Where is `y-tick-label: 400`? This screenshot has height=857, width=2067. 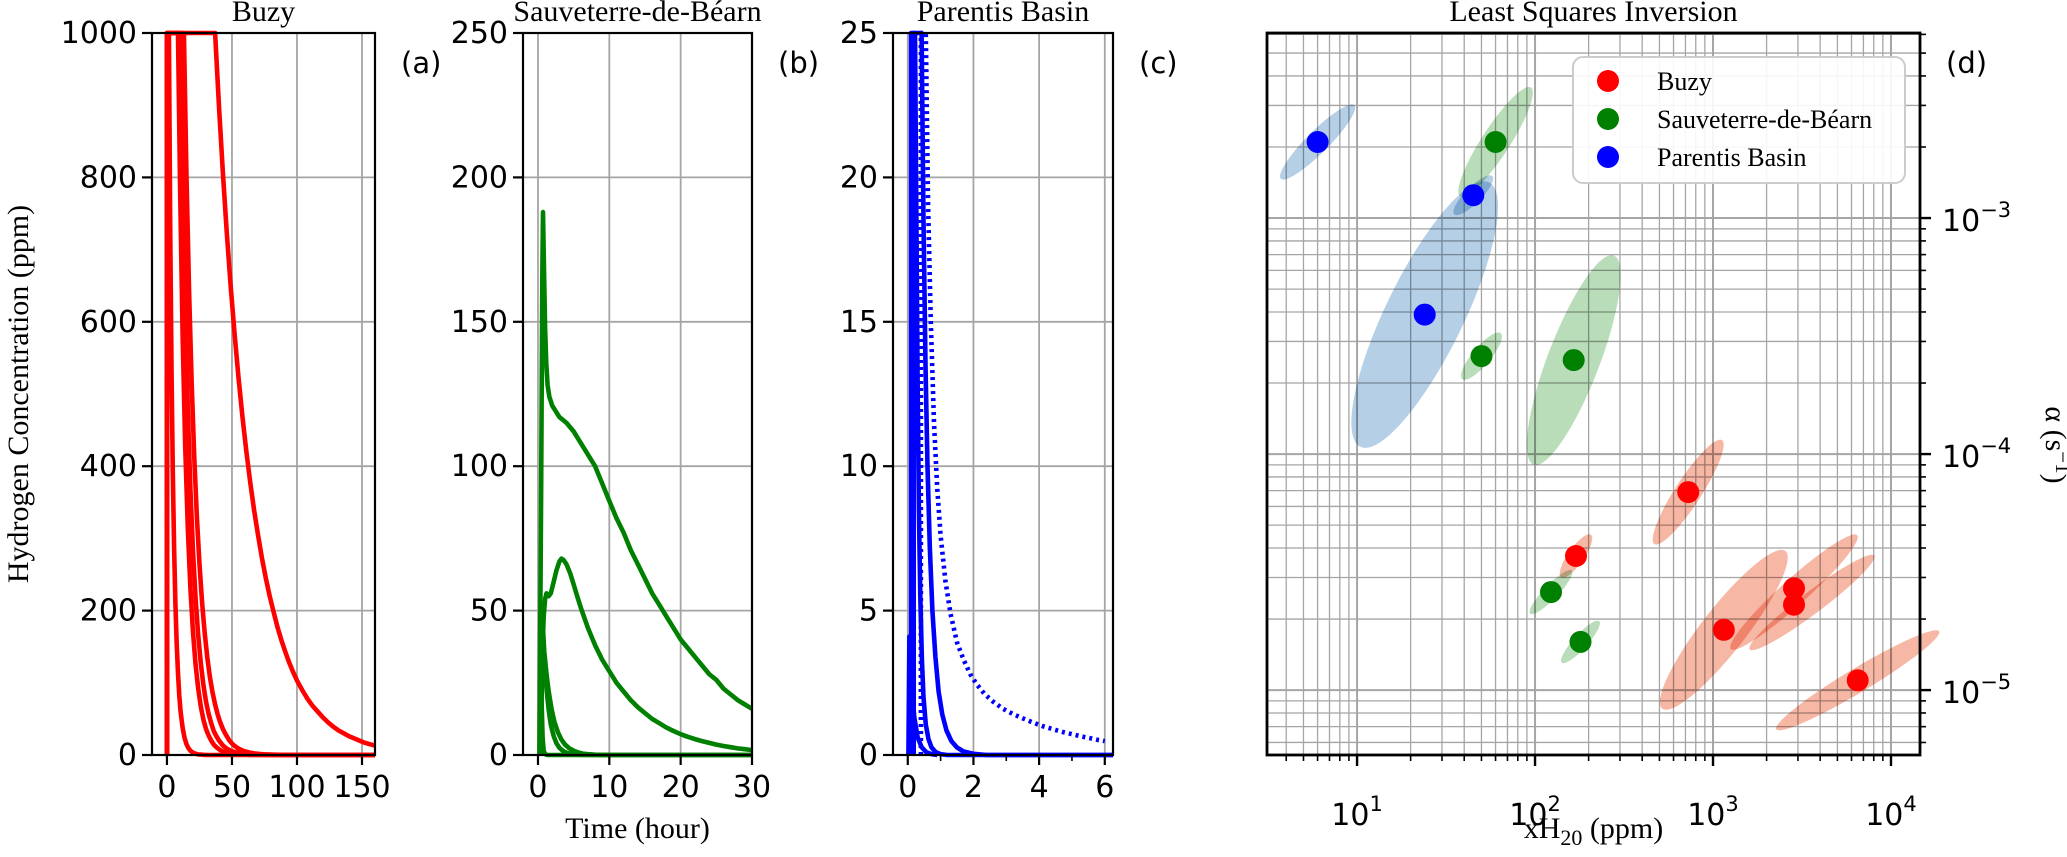
y-tick-label: 400 is located at coordinates (108, 466).